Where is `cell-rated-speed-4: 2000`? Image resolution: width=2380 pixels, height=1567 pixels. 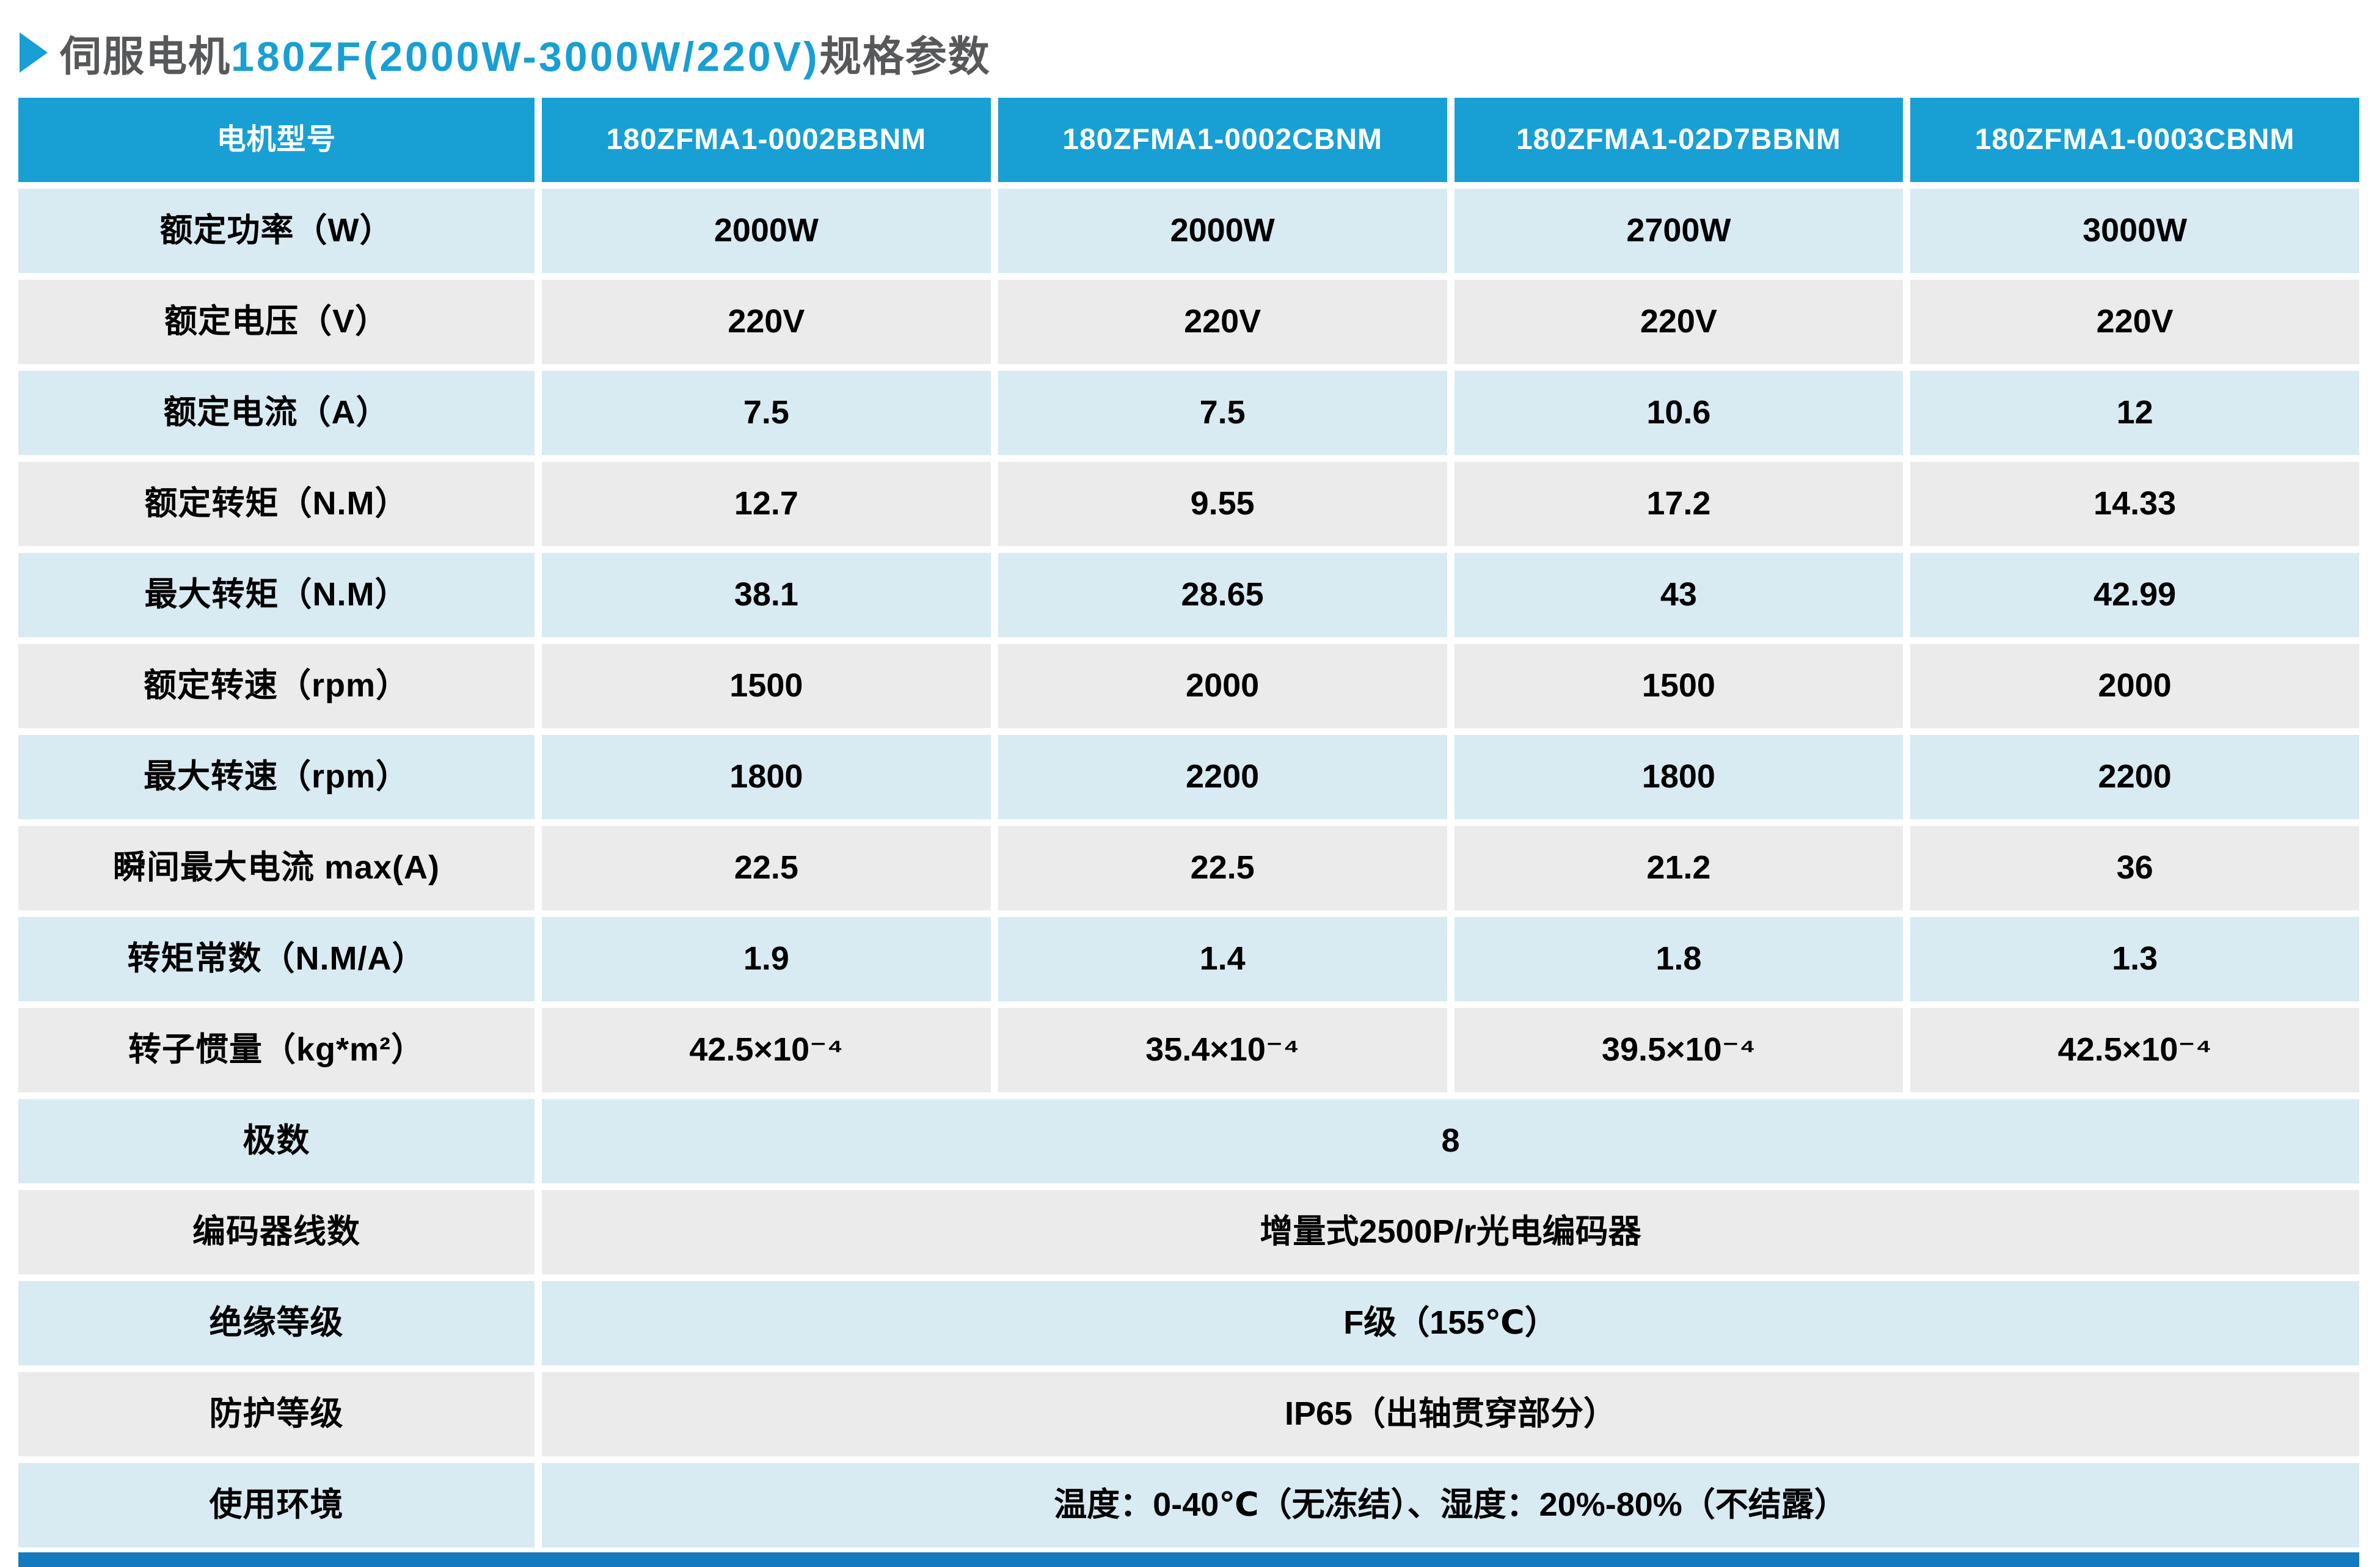 cell-rated-speed-4: 2000 is located at coordinates (2134, 686).